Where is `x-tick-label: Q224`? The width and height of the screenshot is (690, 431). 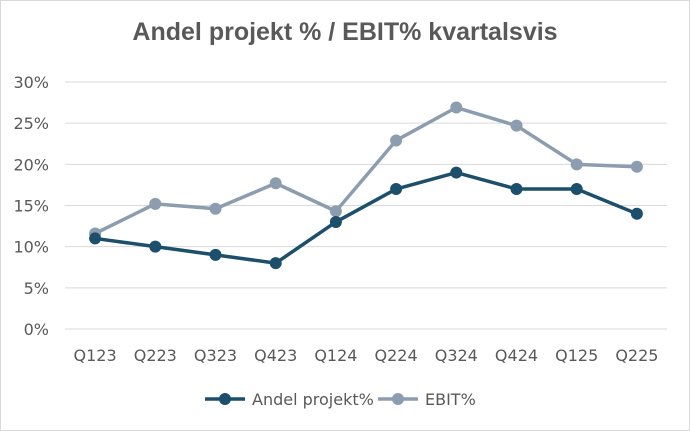 x-tick-label: Q224 is located at coordinates (396, 355).